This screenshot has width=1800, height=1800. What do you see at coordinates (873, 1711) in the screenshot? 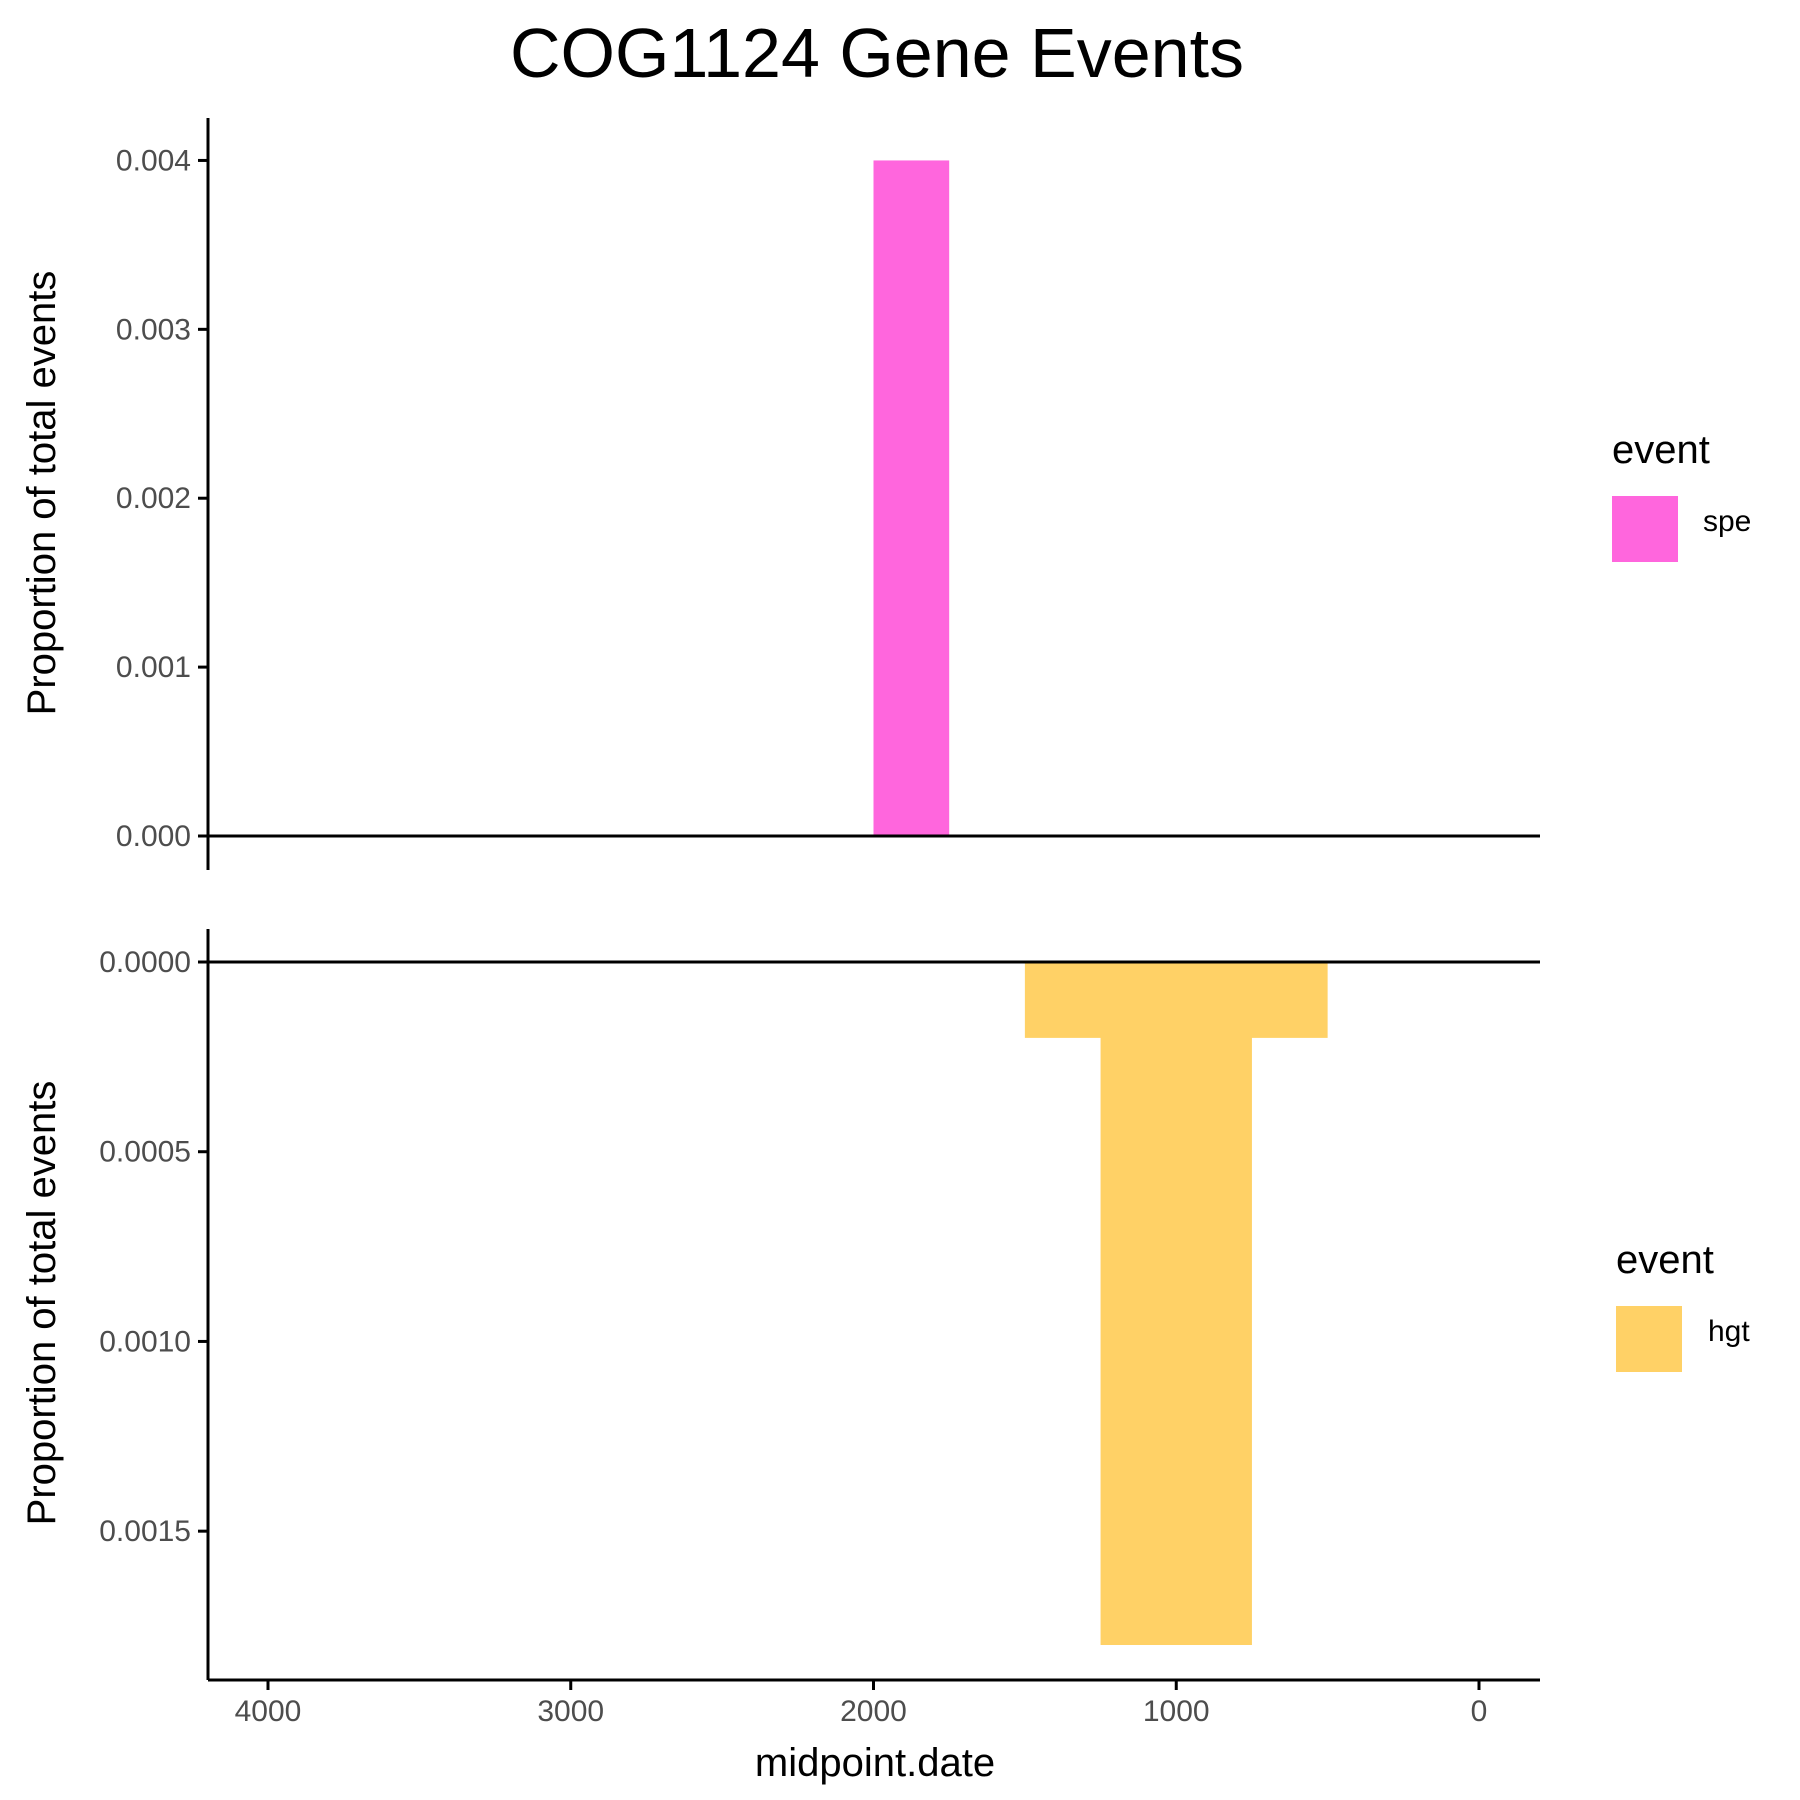
I see `x-tick-label: 2000` at bounding box center [873, 1711].